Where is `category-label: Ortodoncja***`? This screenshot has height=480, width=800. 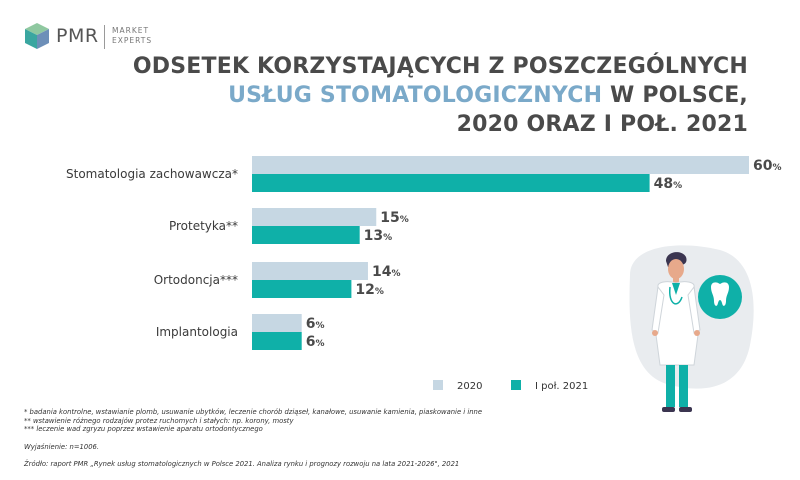 category-label: Ortodoncja*** is located at coordinates (196, 280).